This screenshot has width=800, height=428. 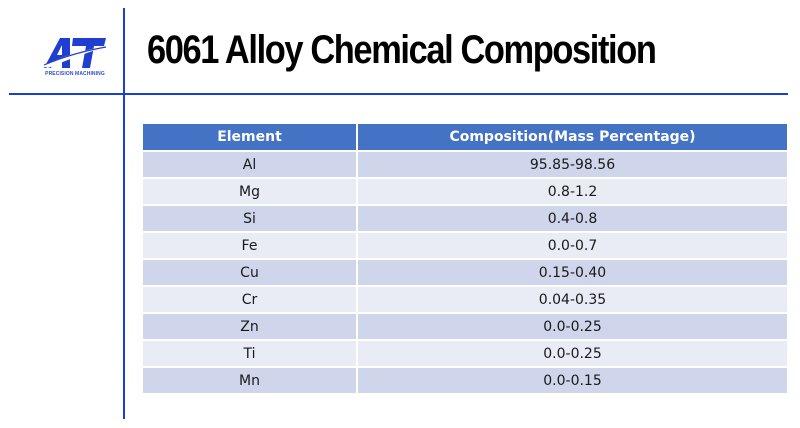 I want to click on element-cell: Ti, so click(x=250, y=354).